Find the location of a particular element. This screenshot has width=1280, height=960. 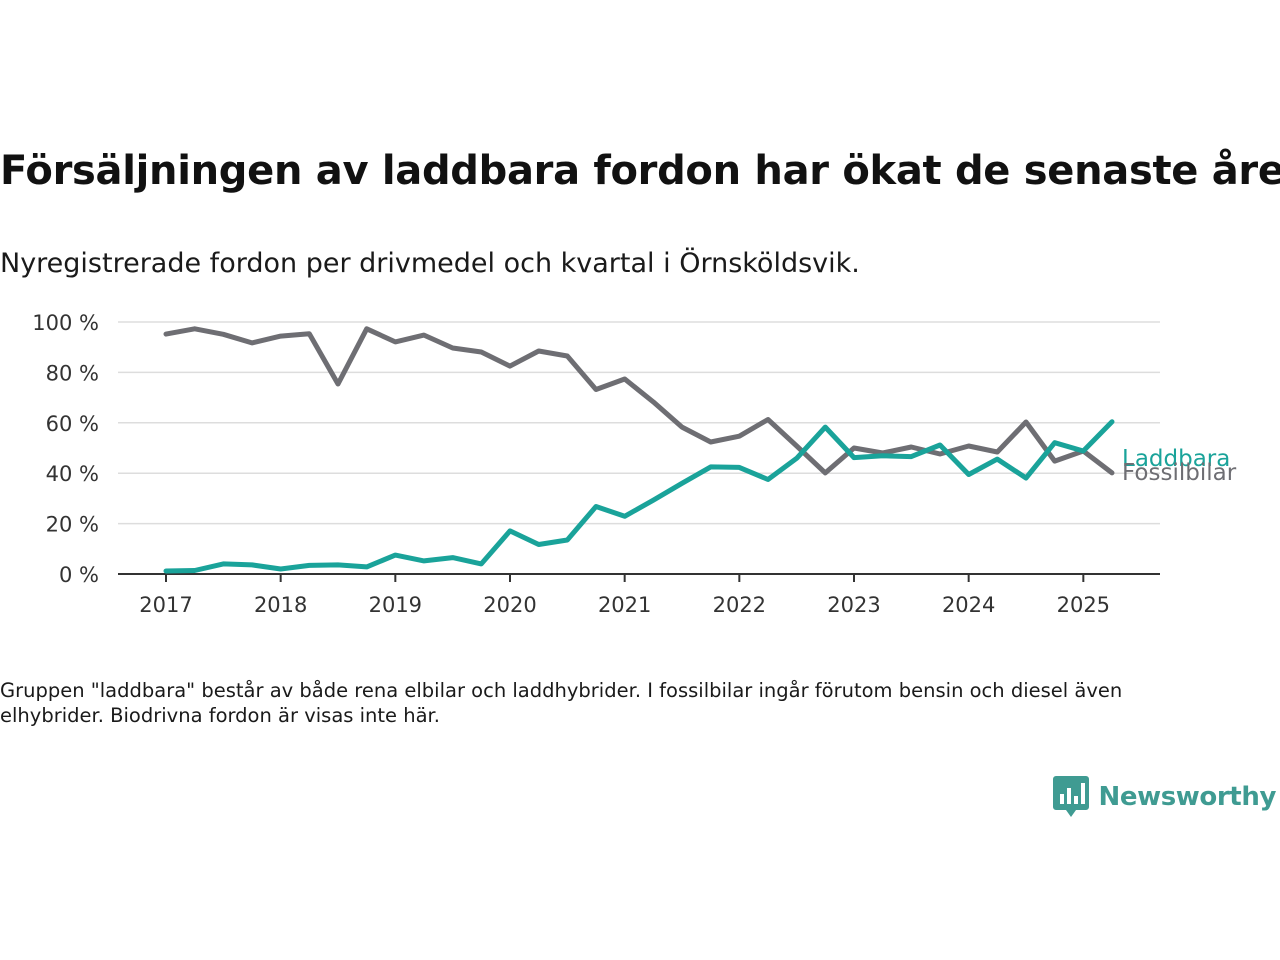

y-tick-label: 20 % is located at coordinates (72, 525).